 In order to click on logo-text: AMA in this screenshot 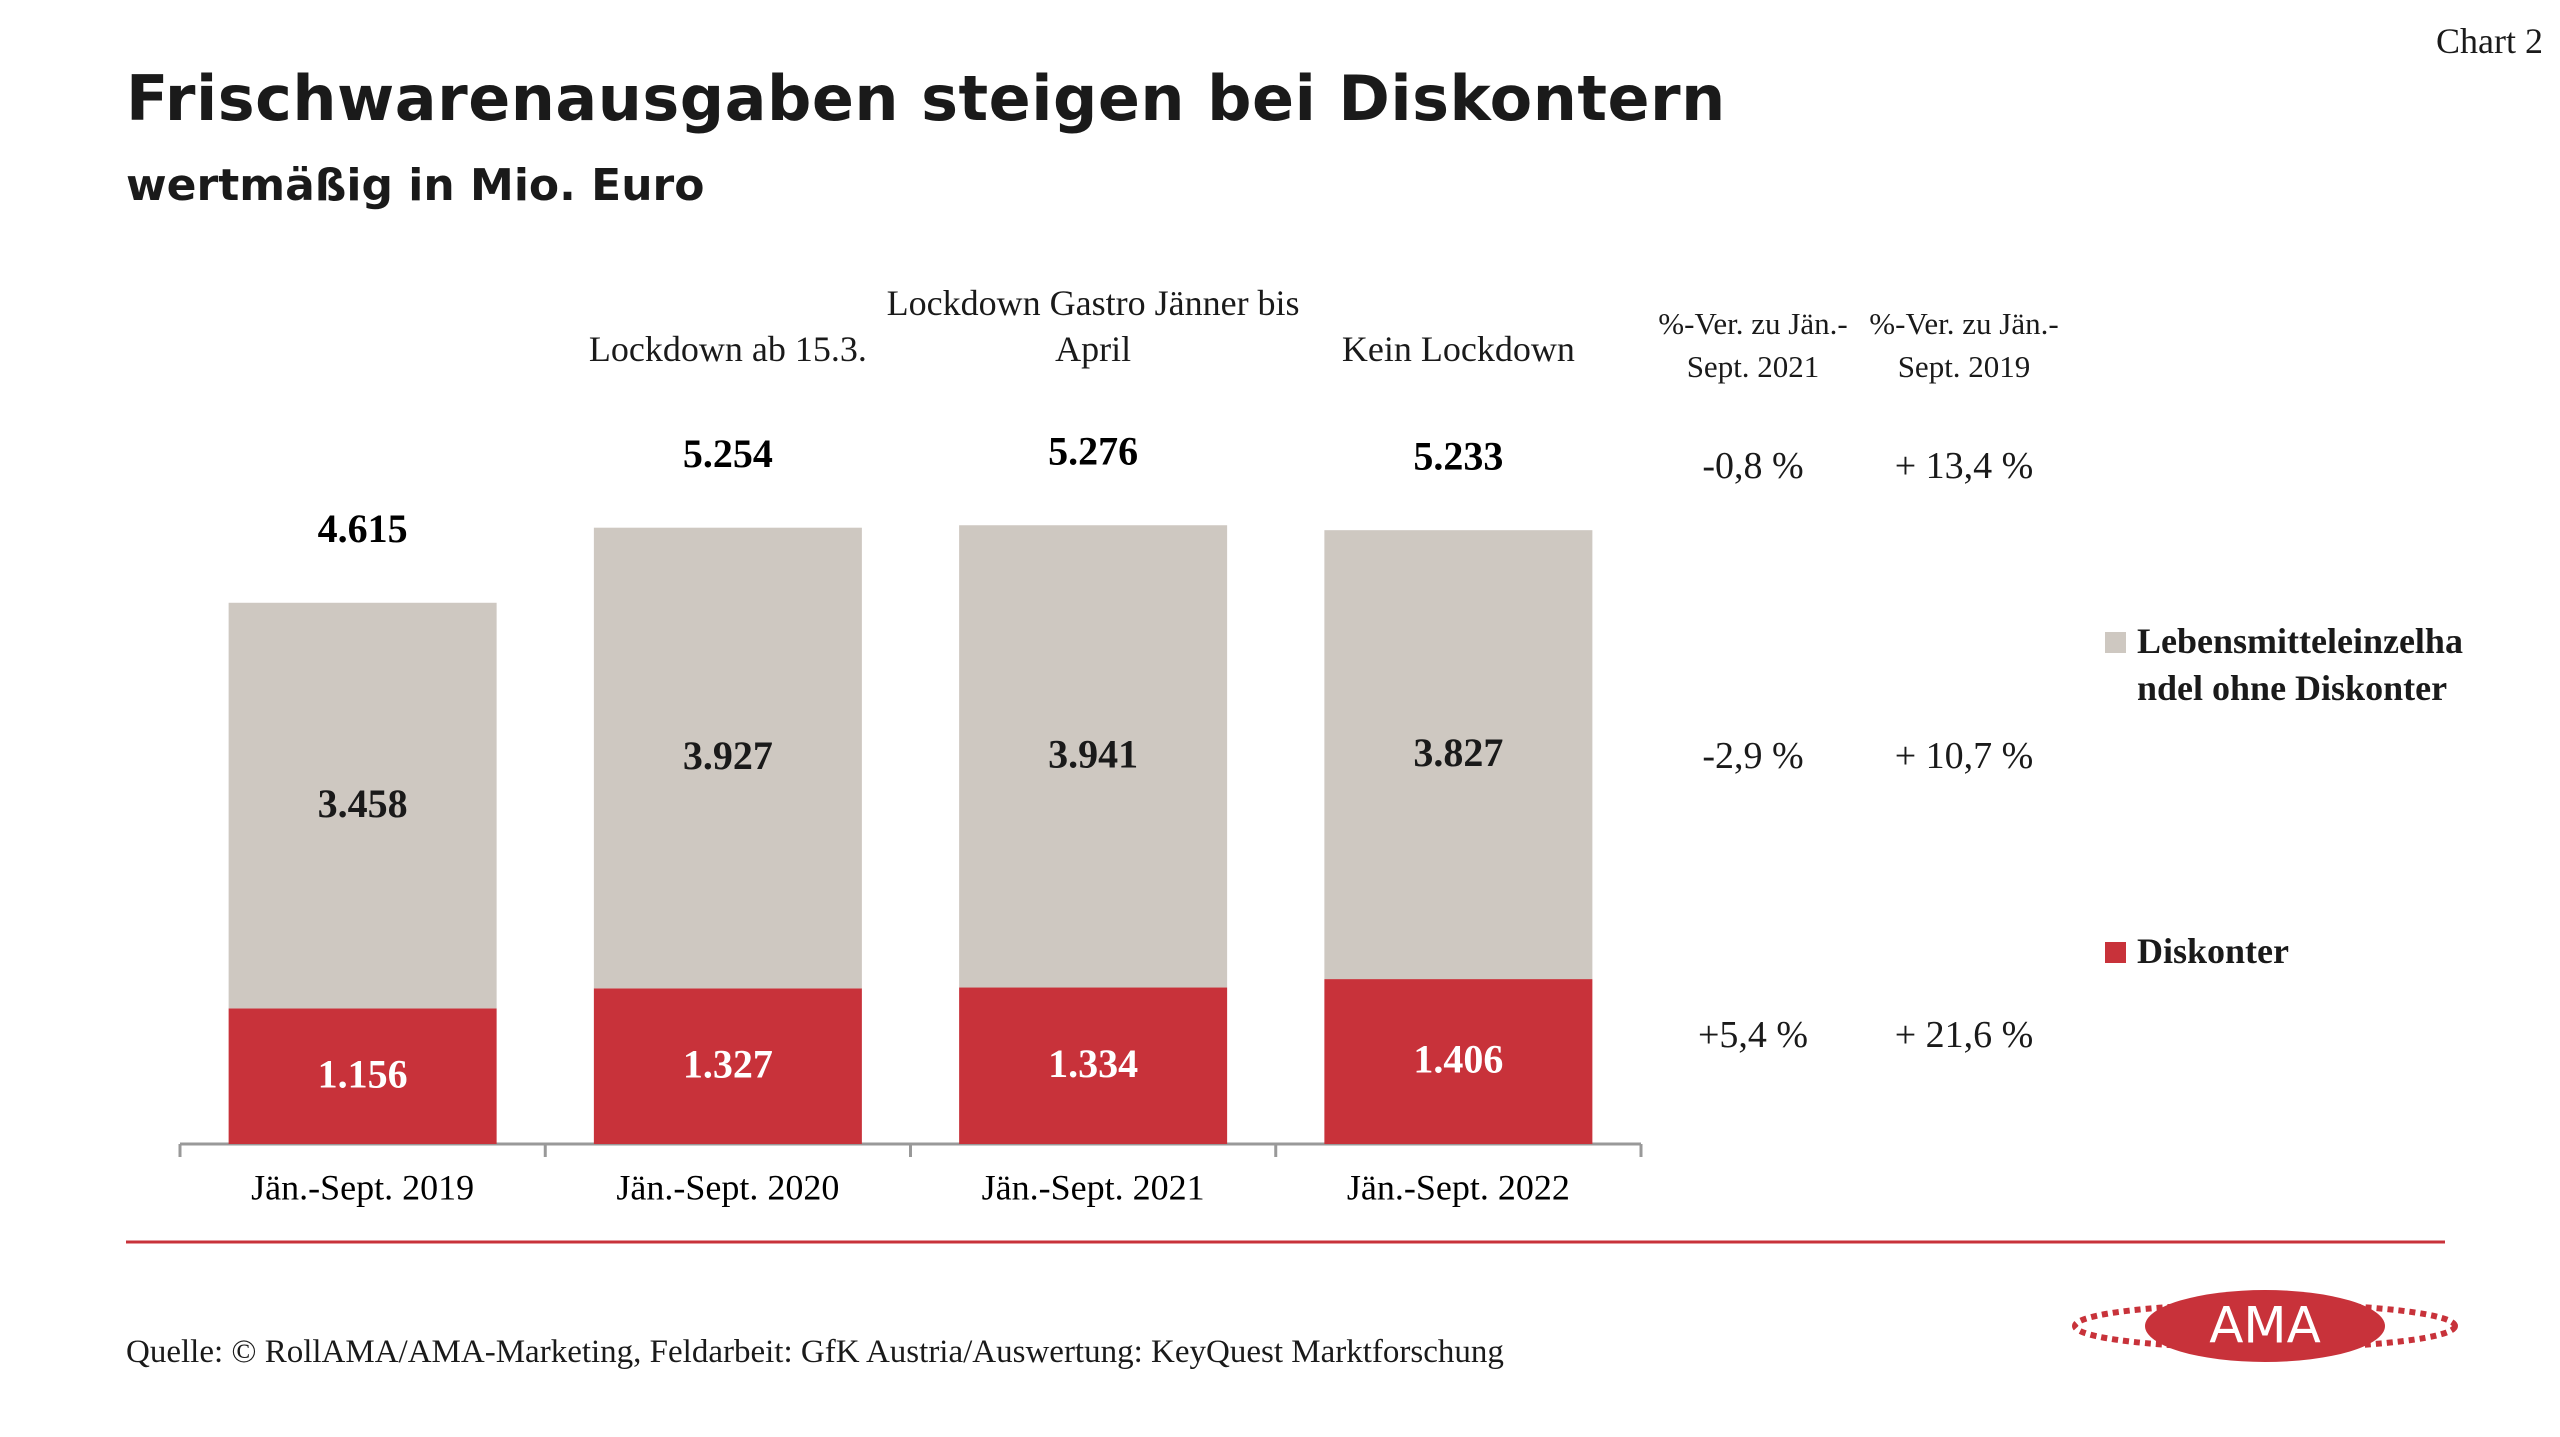, I will do `click(2265, 1326)`.